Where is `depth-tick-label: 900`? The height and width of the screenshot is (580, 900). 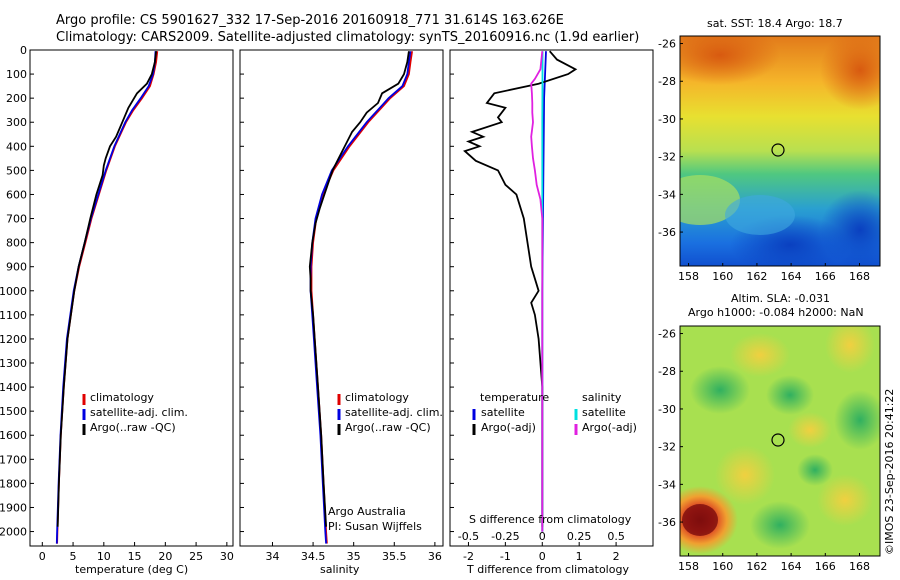
depth-tick-label: 900 is located at coordinates (16, 267).